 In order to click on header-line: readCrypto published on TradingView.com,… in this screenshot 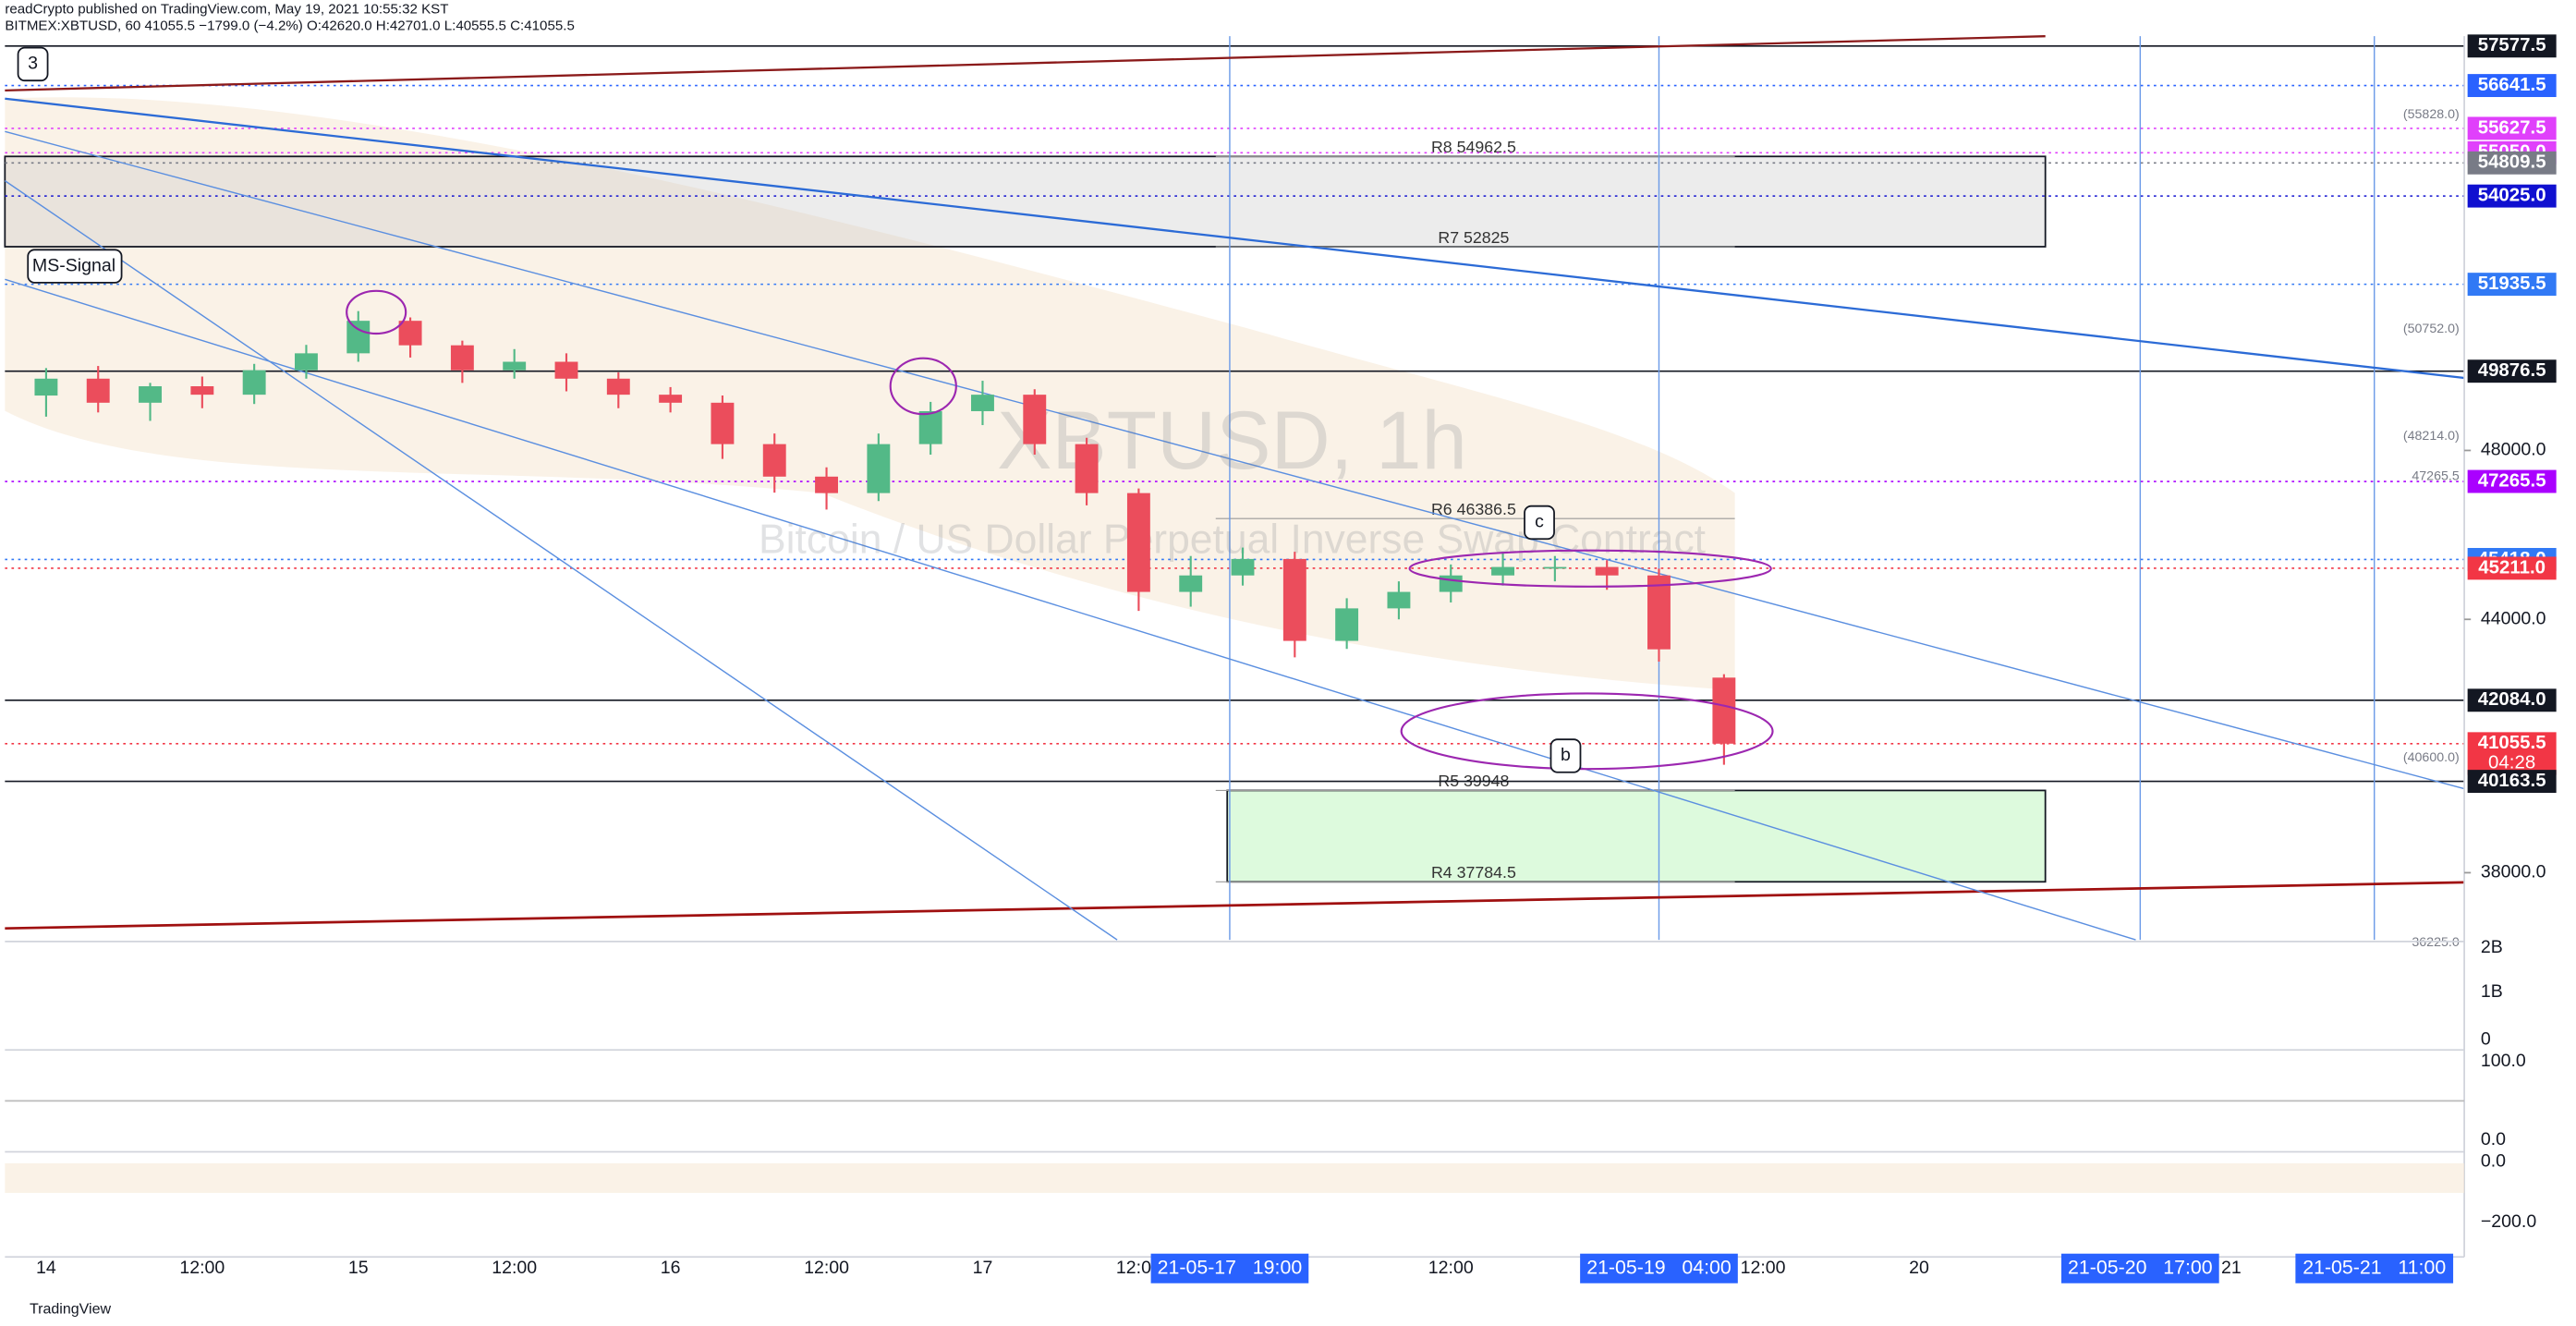, I will do `click(226, 10)`.